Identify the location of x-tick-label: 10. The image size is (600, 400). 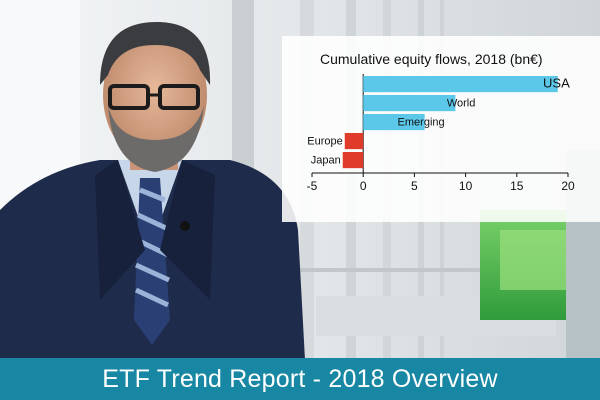
(466, 186).